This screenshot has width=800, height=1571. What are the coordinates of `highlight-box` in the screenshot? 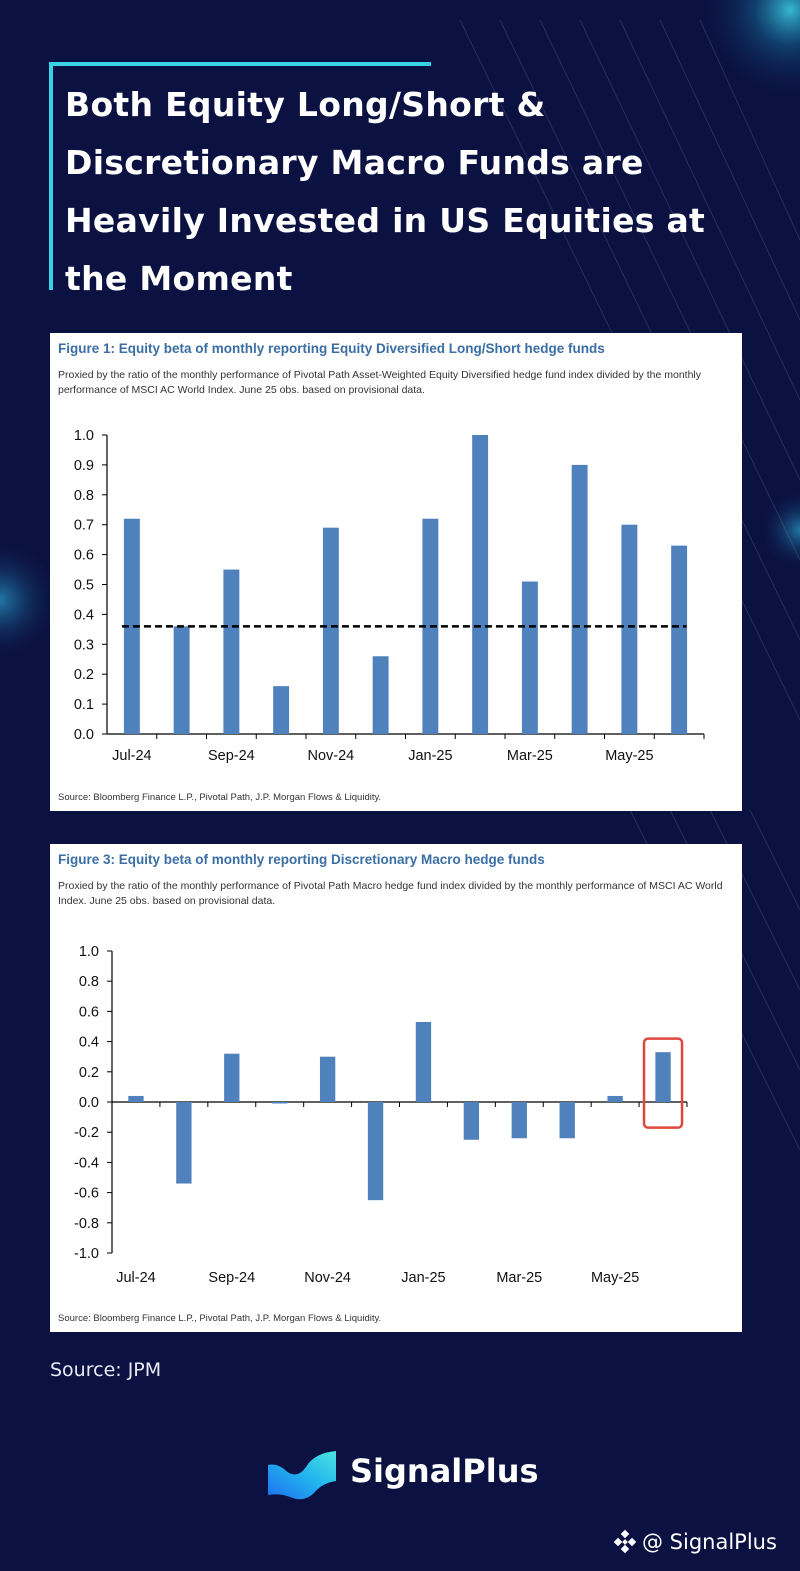 It's located at (663, 1083).